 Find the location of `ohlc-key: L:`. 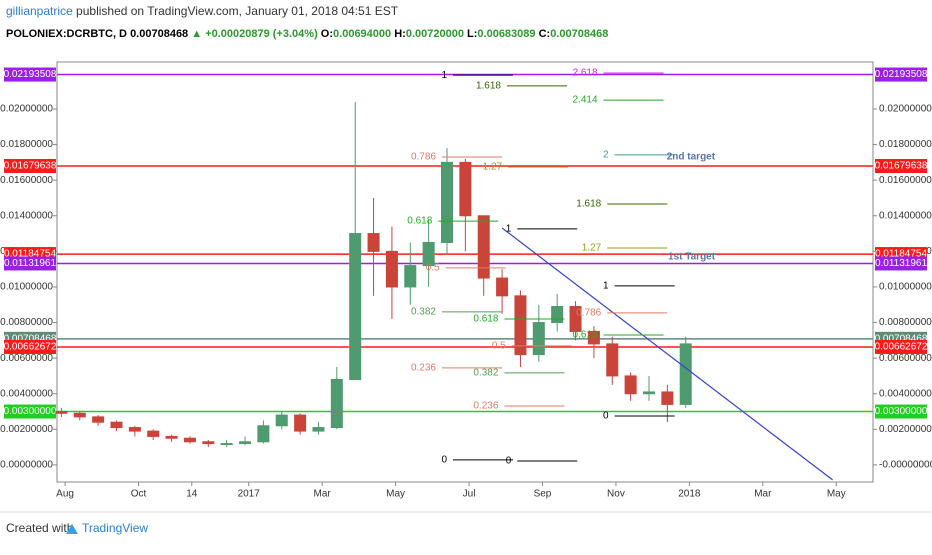

ohlc-key: L: is located at coordinates (472, 34).